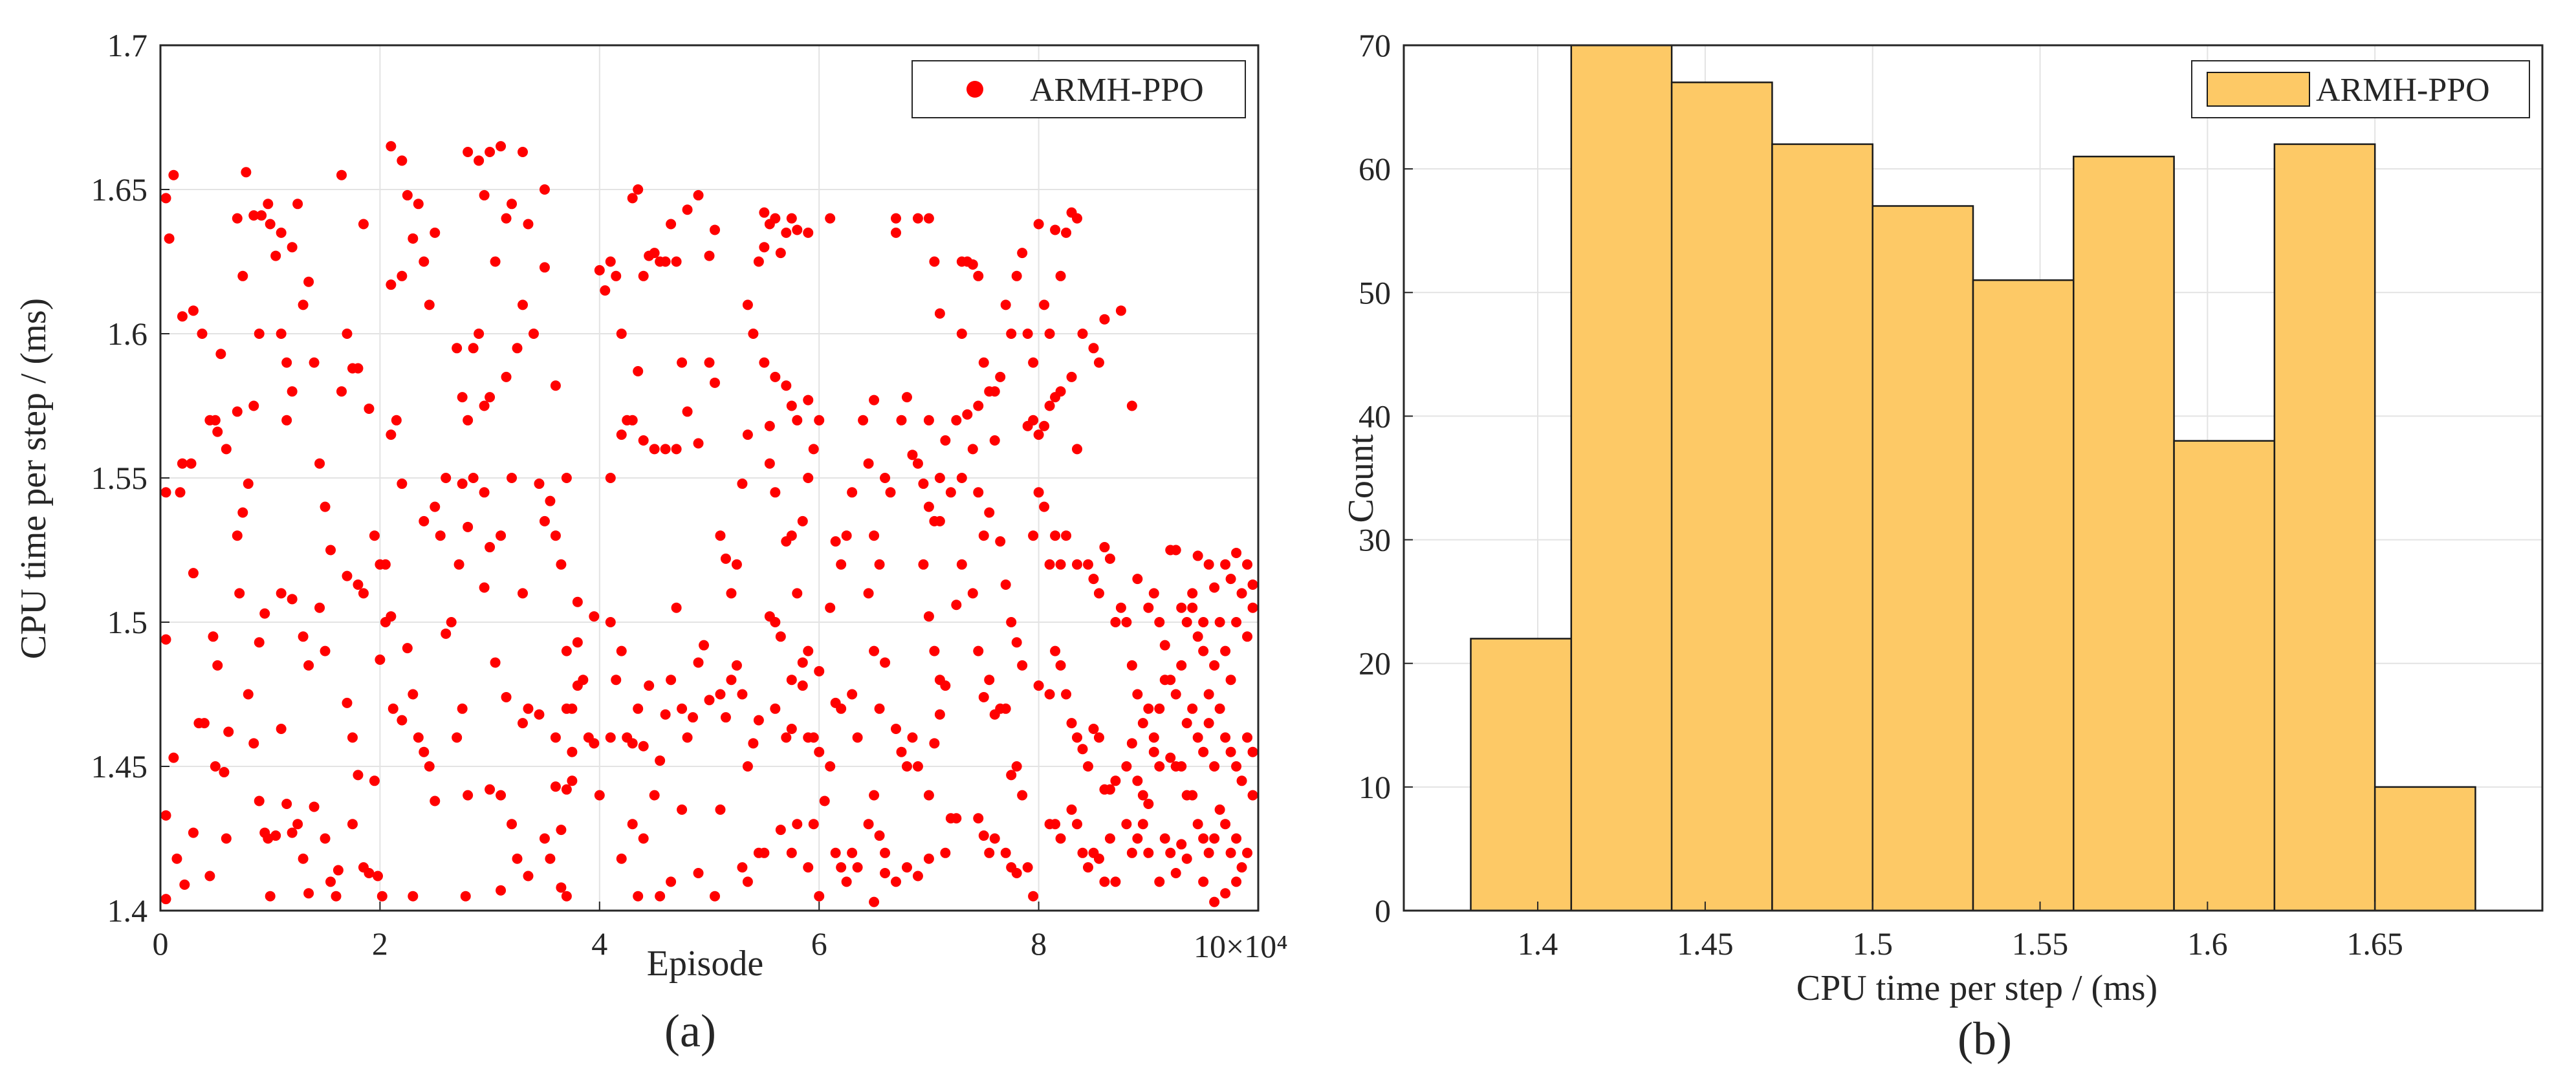 The height and width of the screenshot is (1082, 2576). Describe the element at coordinates (1977, 988) in the screenshot. I see `histogram-x-axis-label: CPU time per step / (ms)` at that location.